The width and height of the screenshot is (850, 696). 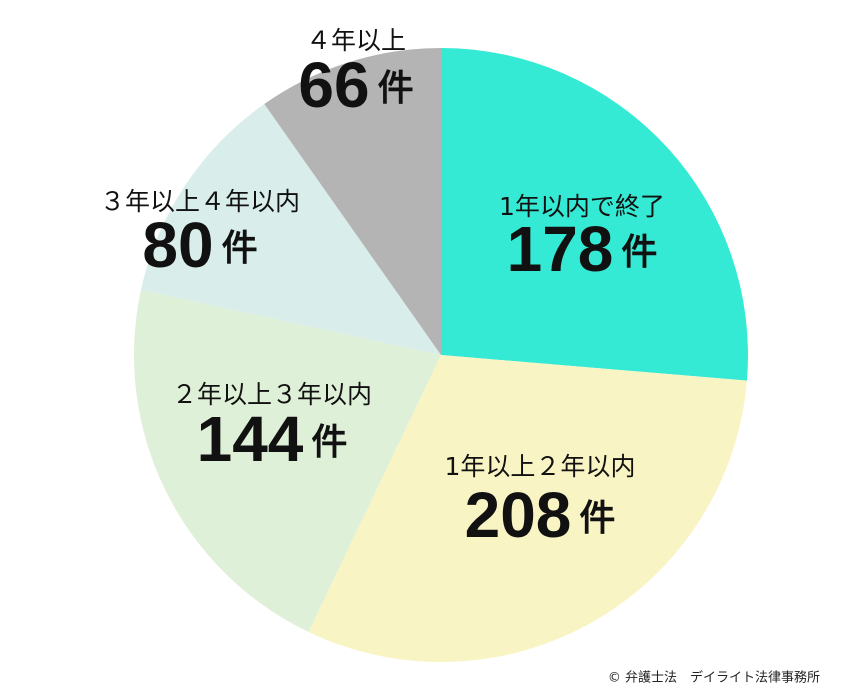 What do you see at coordinates (540, 466) in the screenshot?
I see `slice-label: 1年以上２年以内` at bounding box center [540, 466].